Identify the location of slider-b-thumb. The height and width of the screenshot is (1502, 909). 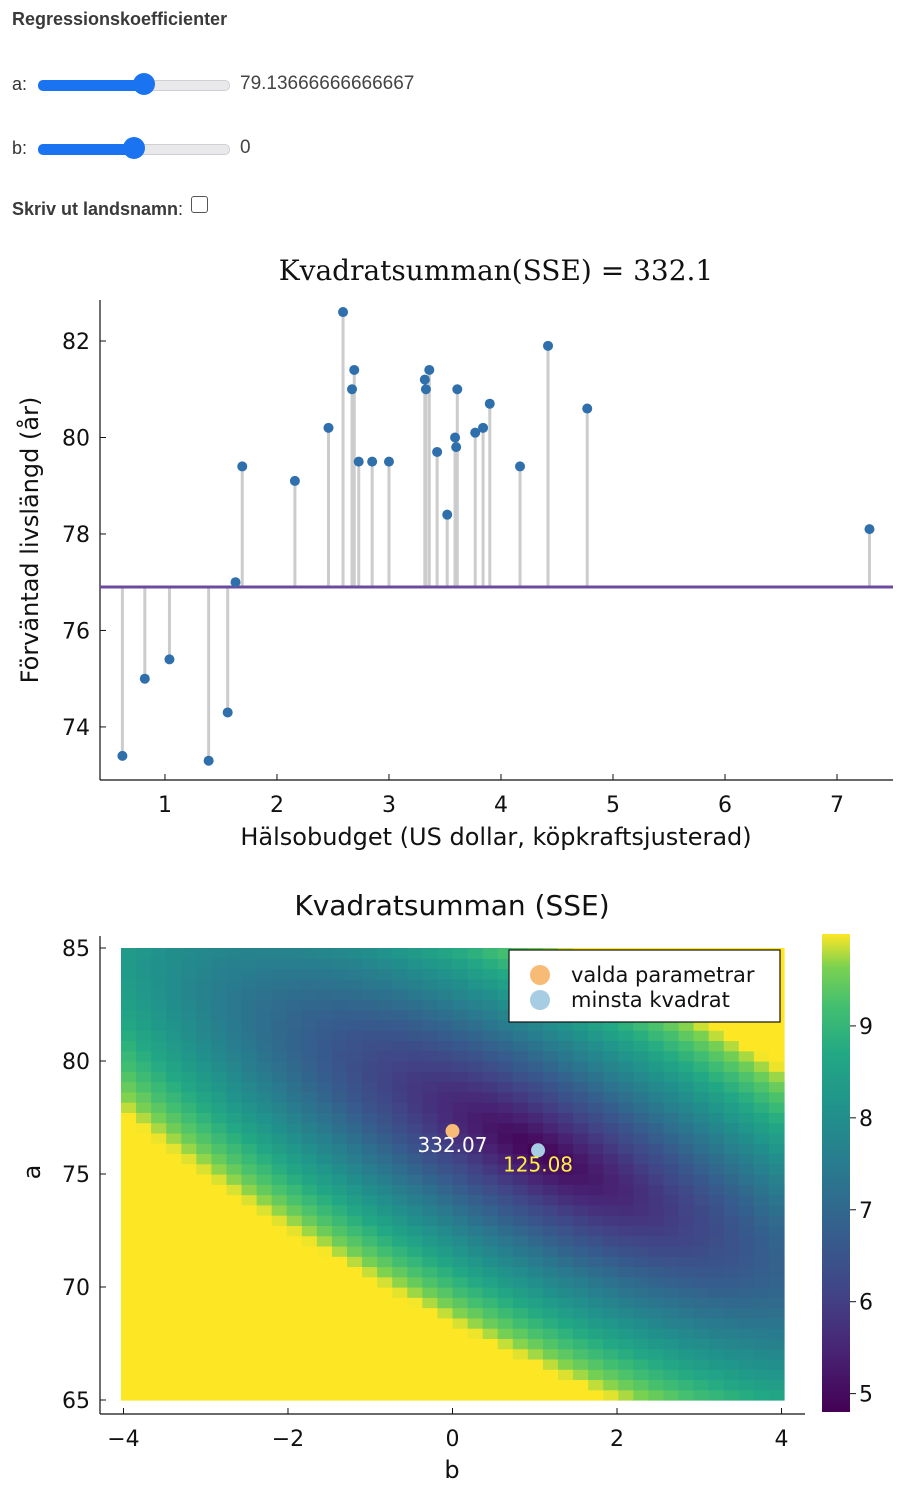
(134, 148).